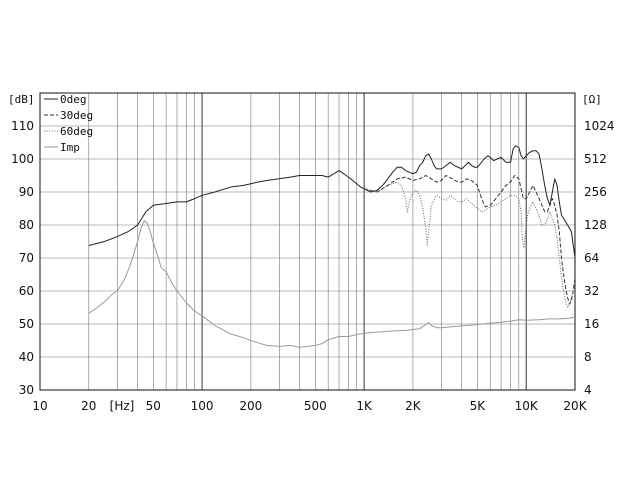 The image size is (620, 500). What do you see at coordinates (595, 159) in the screenshot?
I see `y2-tick-label: 512` at bounding box center [595, 159].